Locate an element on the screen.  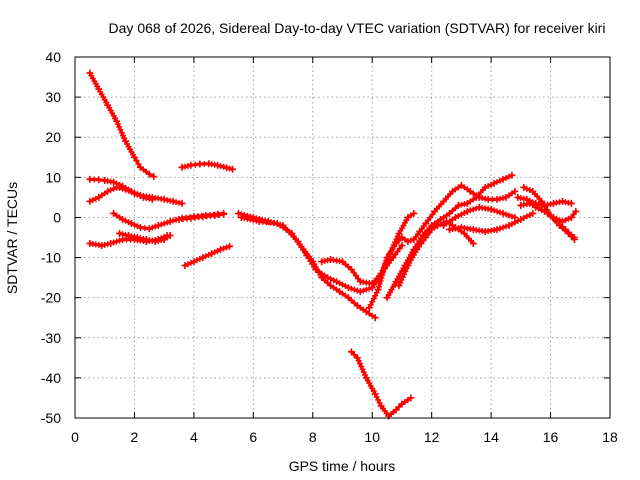
data-point is located at coordinates (154, 177).